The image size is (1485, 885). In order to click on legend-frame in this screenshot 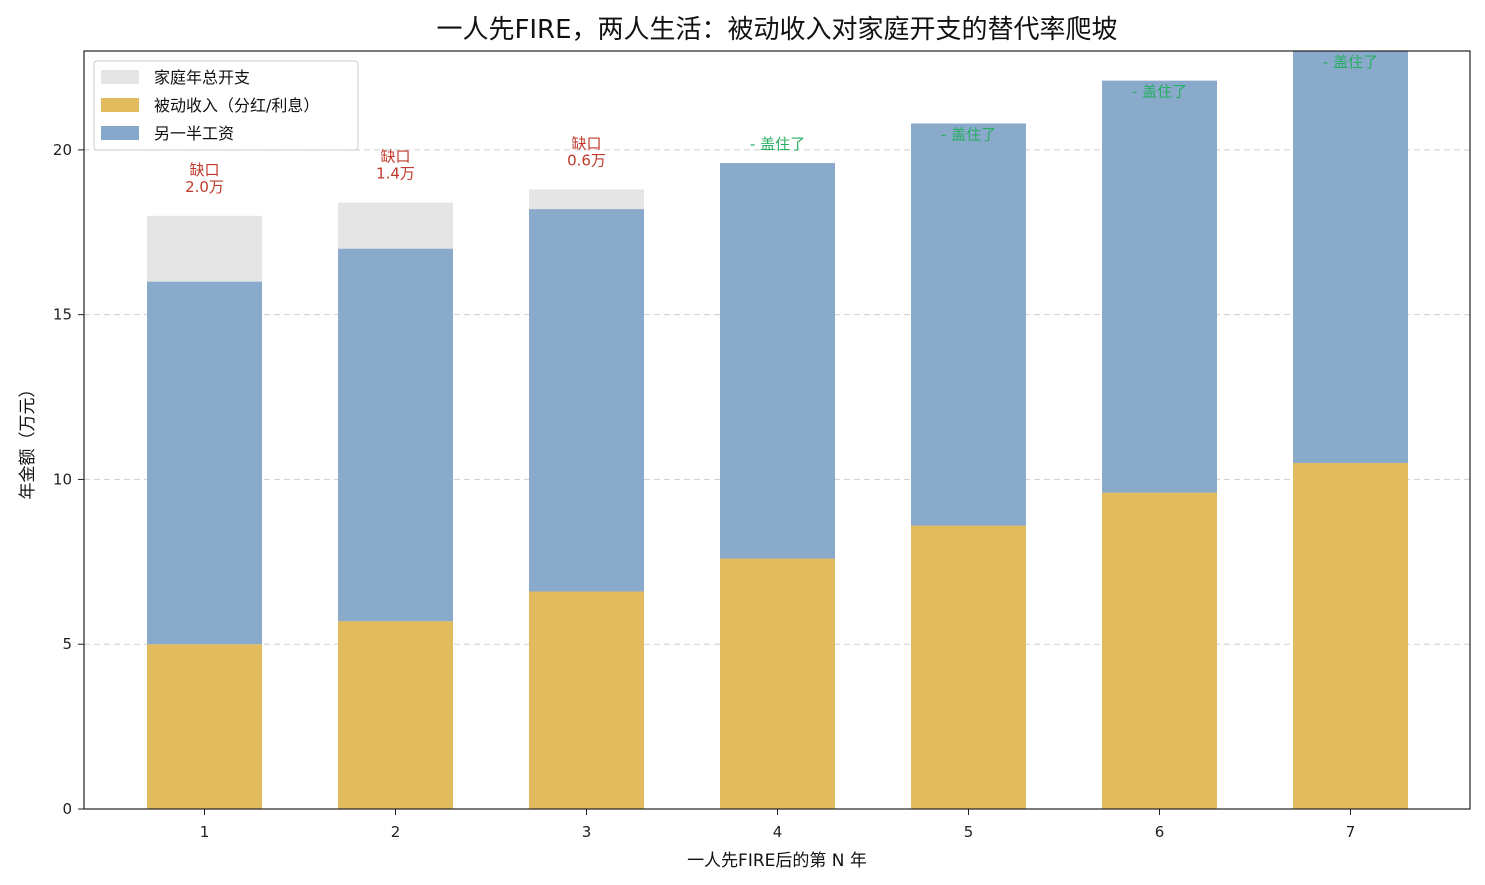, I will do `click(226, 105)`.